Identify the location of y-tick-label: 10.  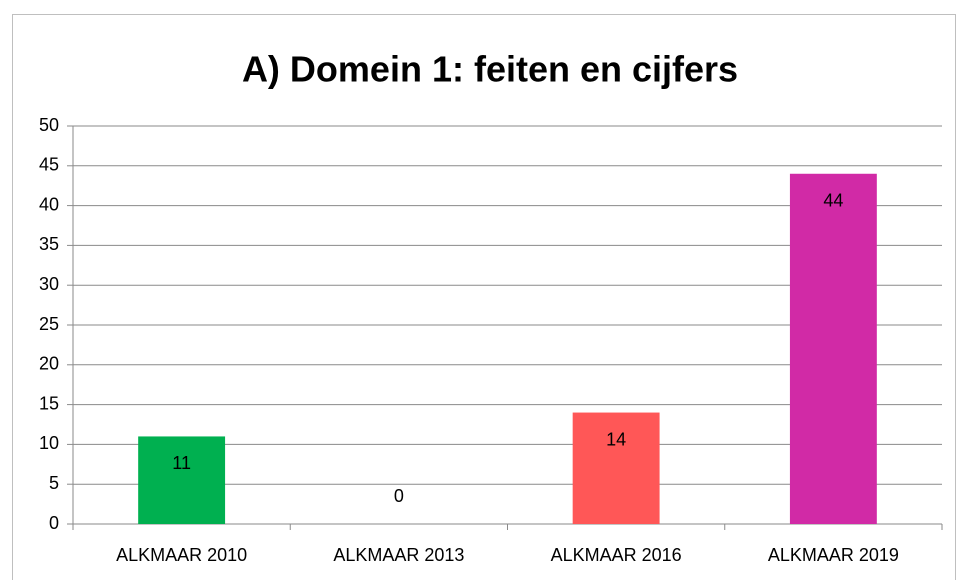
(49, 443).